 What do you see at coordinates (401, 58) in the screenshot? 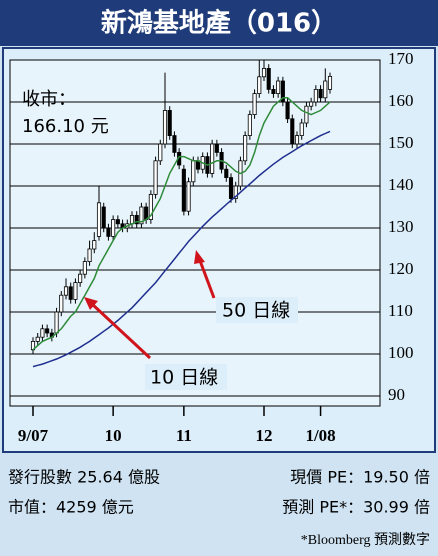
I see `y-tick-label: 170` at bounding box center [401, 58].